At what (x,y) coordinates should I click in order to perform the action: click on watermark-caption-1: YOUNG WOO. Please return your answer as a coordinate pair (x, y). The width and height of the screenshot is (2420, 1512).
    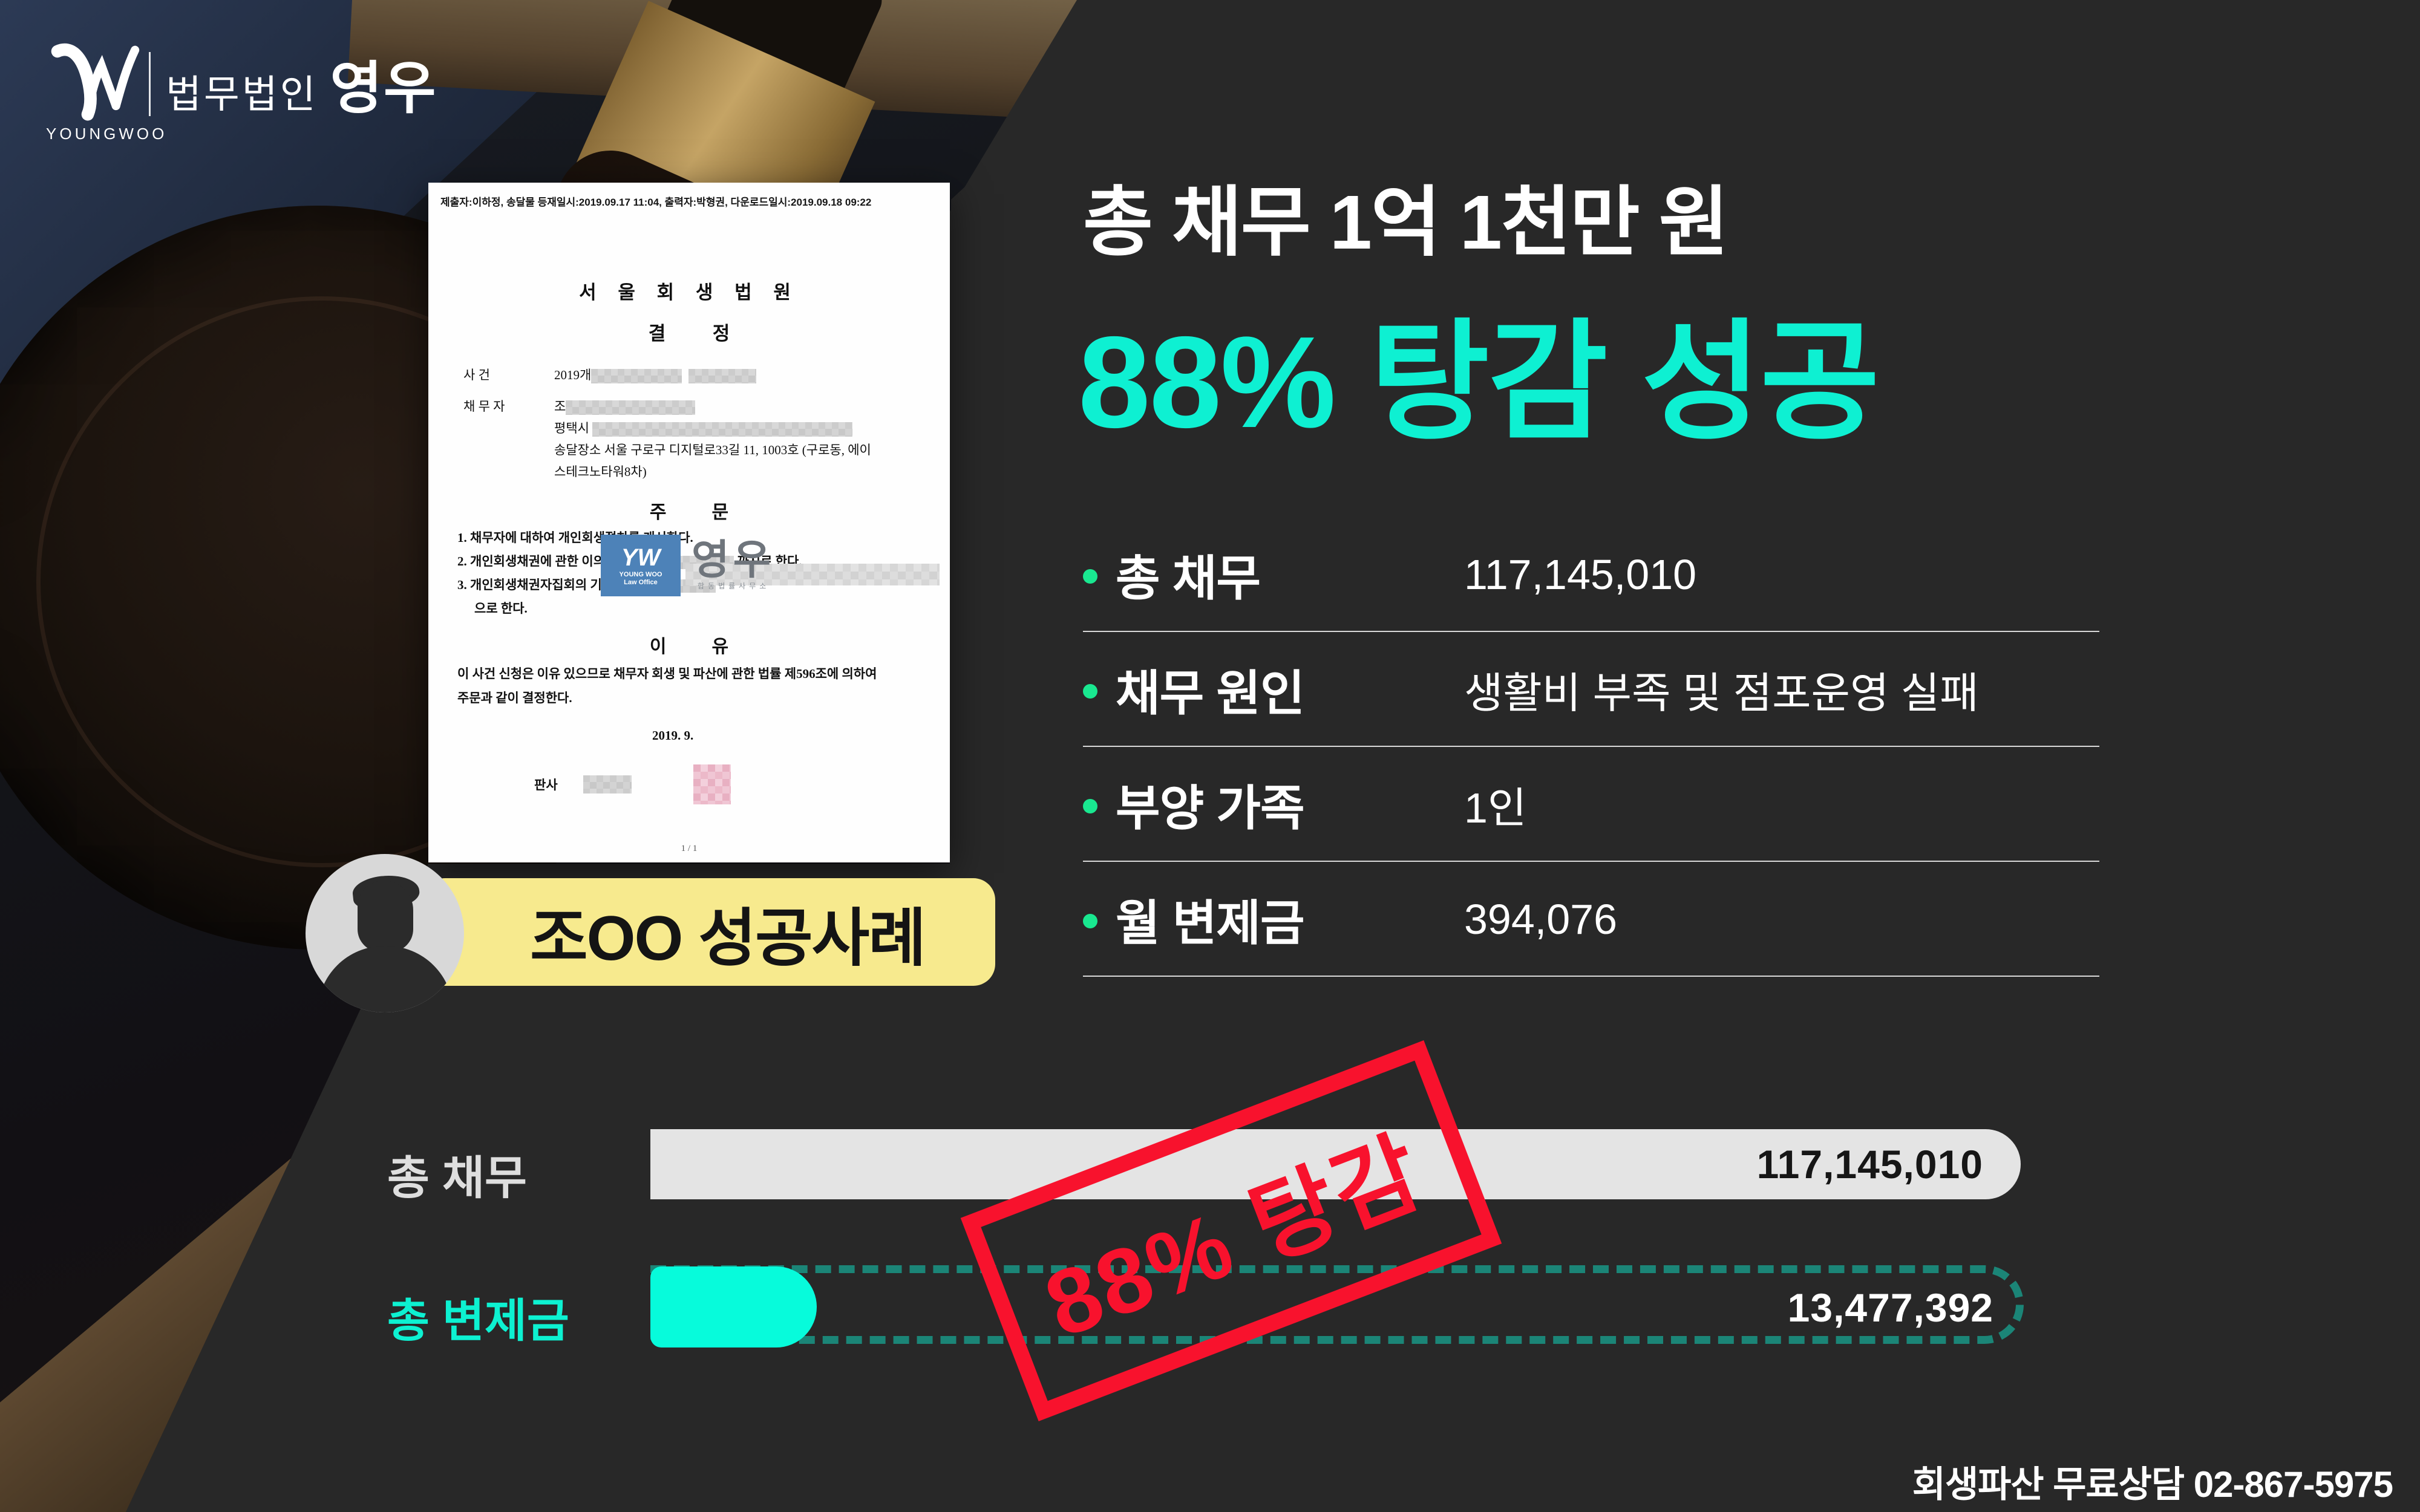
    Looking at the image, I should click on (640, 574).